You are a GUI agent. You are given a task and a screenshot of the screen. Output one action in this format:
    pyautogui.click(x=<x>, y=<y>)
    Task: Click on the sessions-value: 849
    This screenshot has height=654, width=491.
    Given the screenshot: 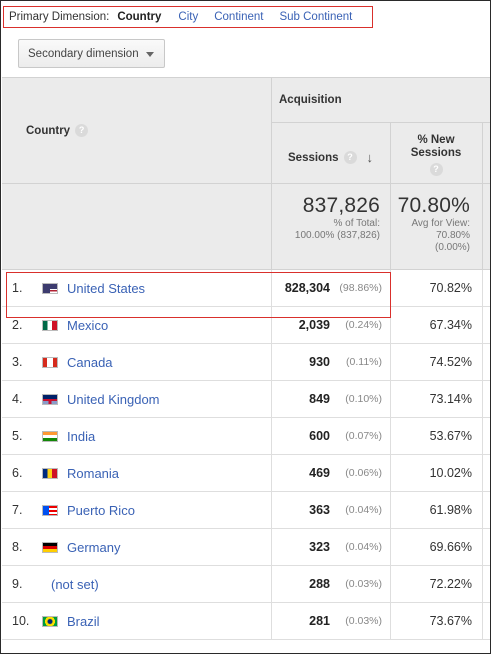 What is the action you would take?
    pyautogui.click(x=319, y=399)
    